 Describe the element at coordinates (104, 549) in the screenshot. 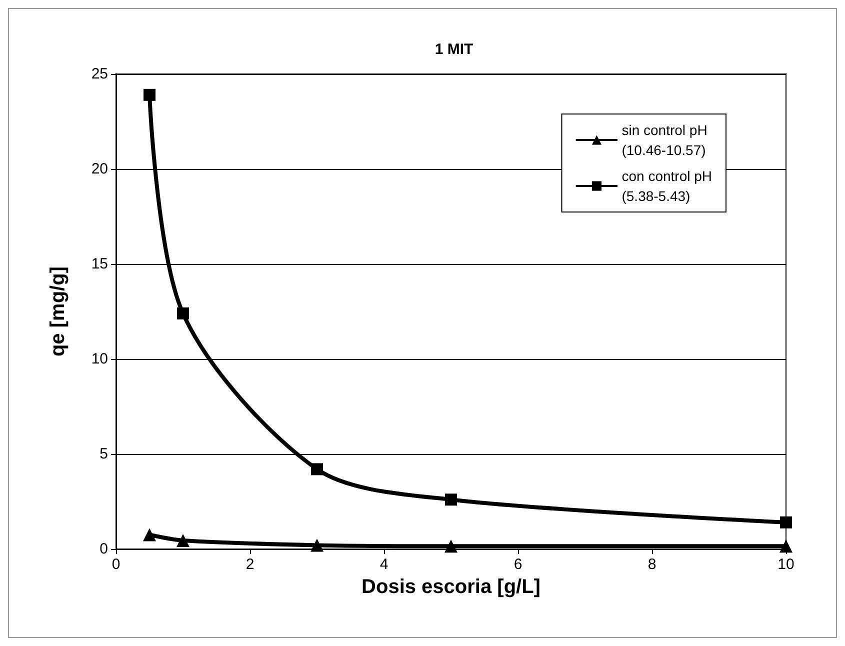

I see `y-tick-label: 0` at that location.